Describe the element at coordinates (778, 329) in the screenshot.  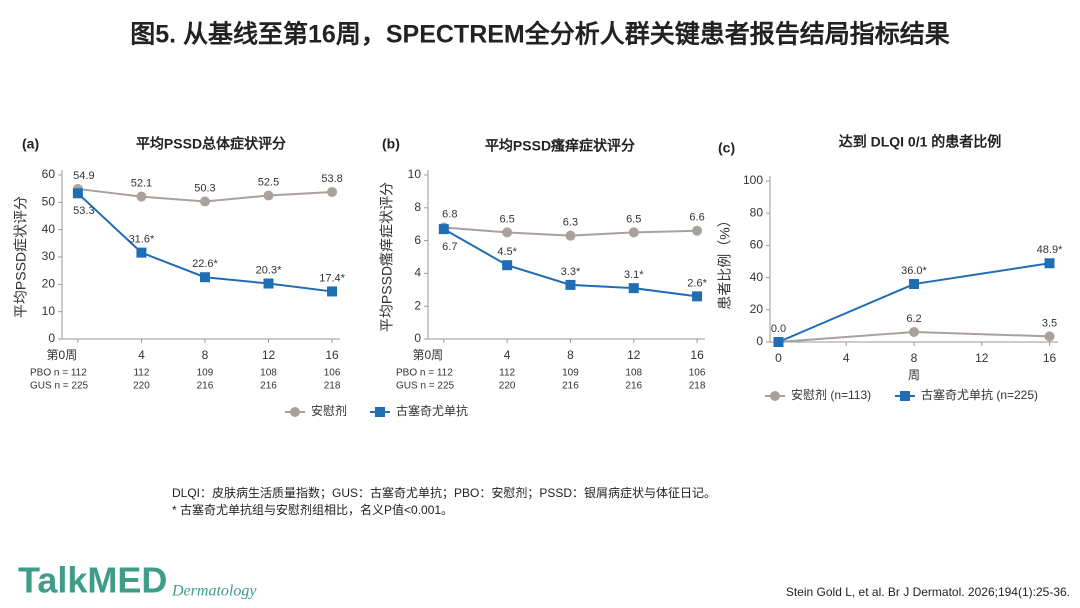
I see `data-label: 0.0` at that location.